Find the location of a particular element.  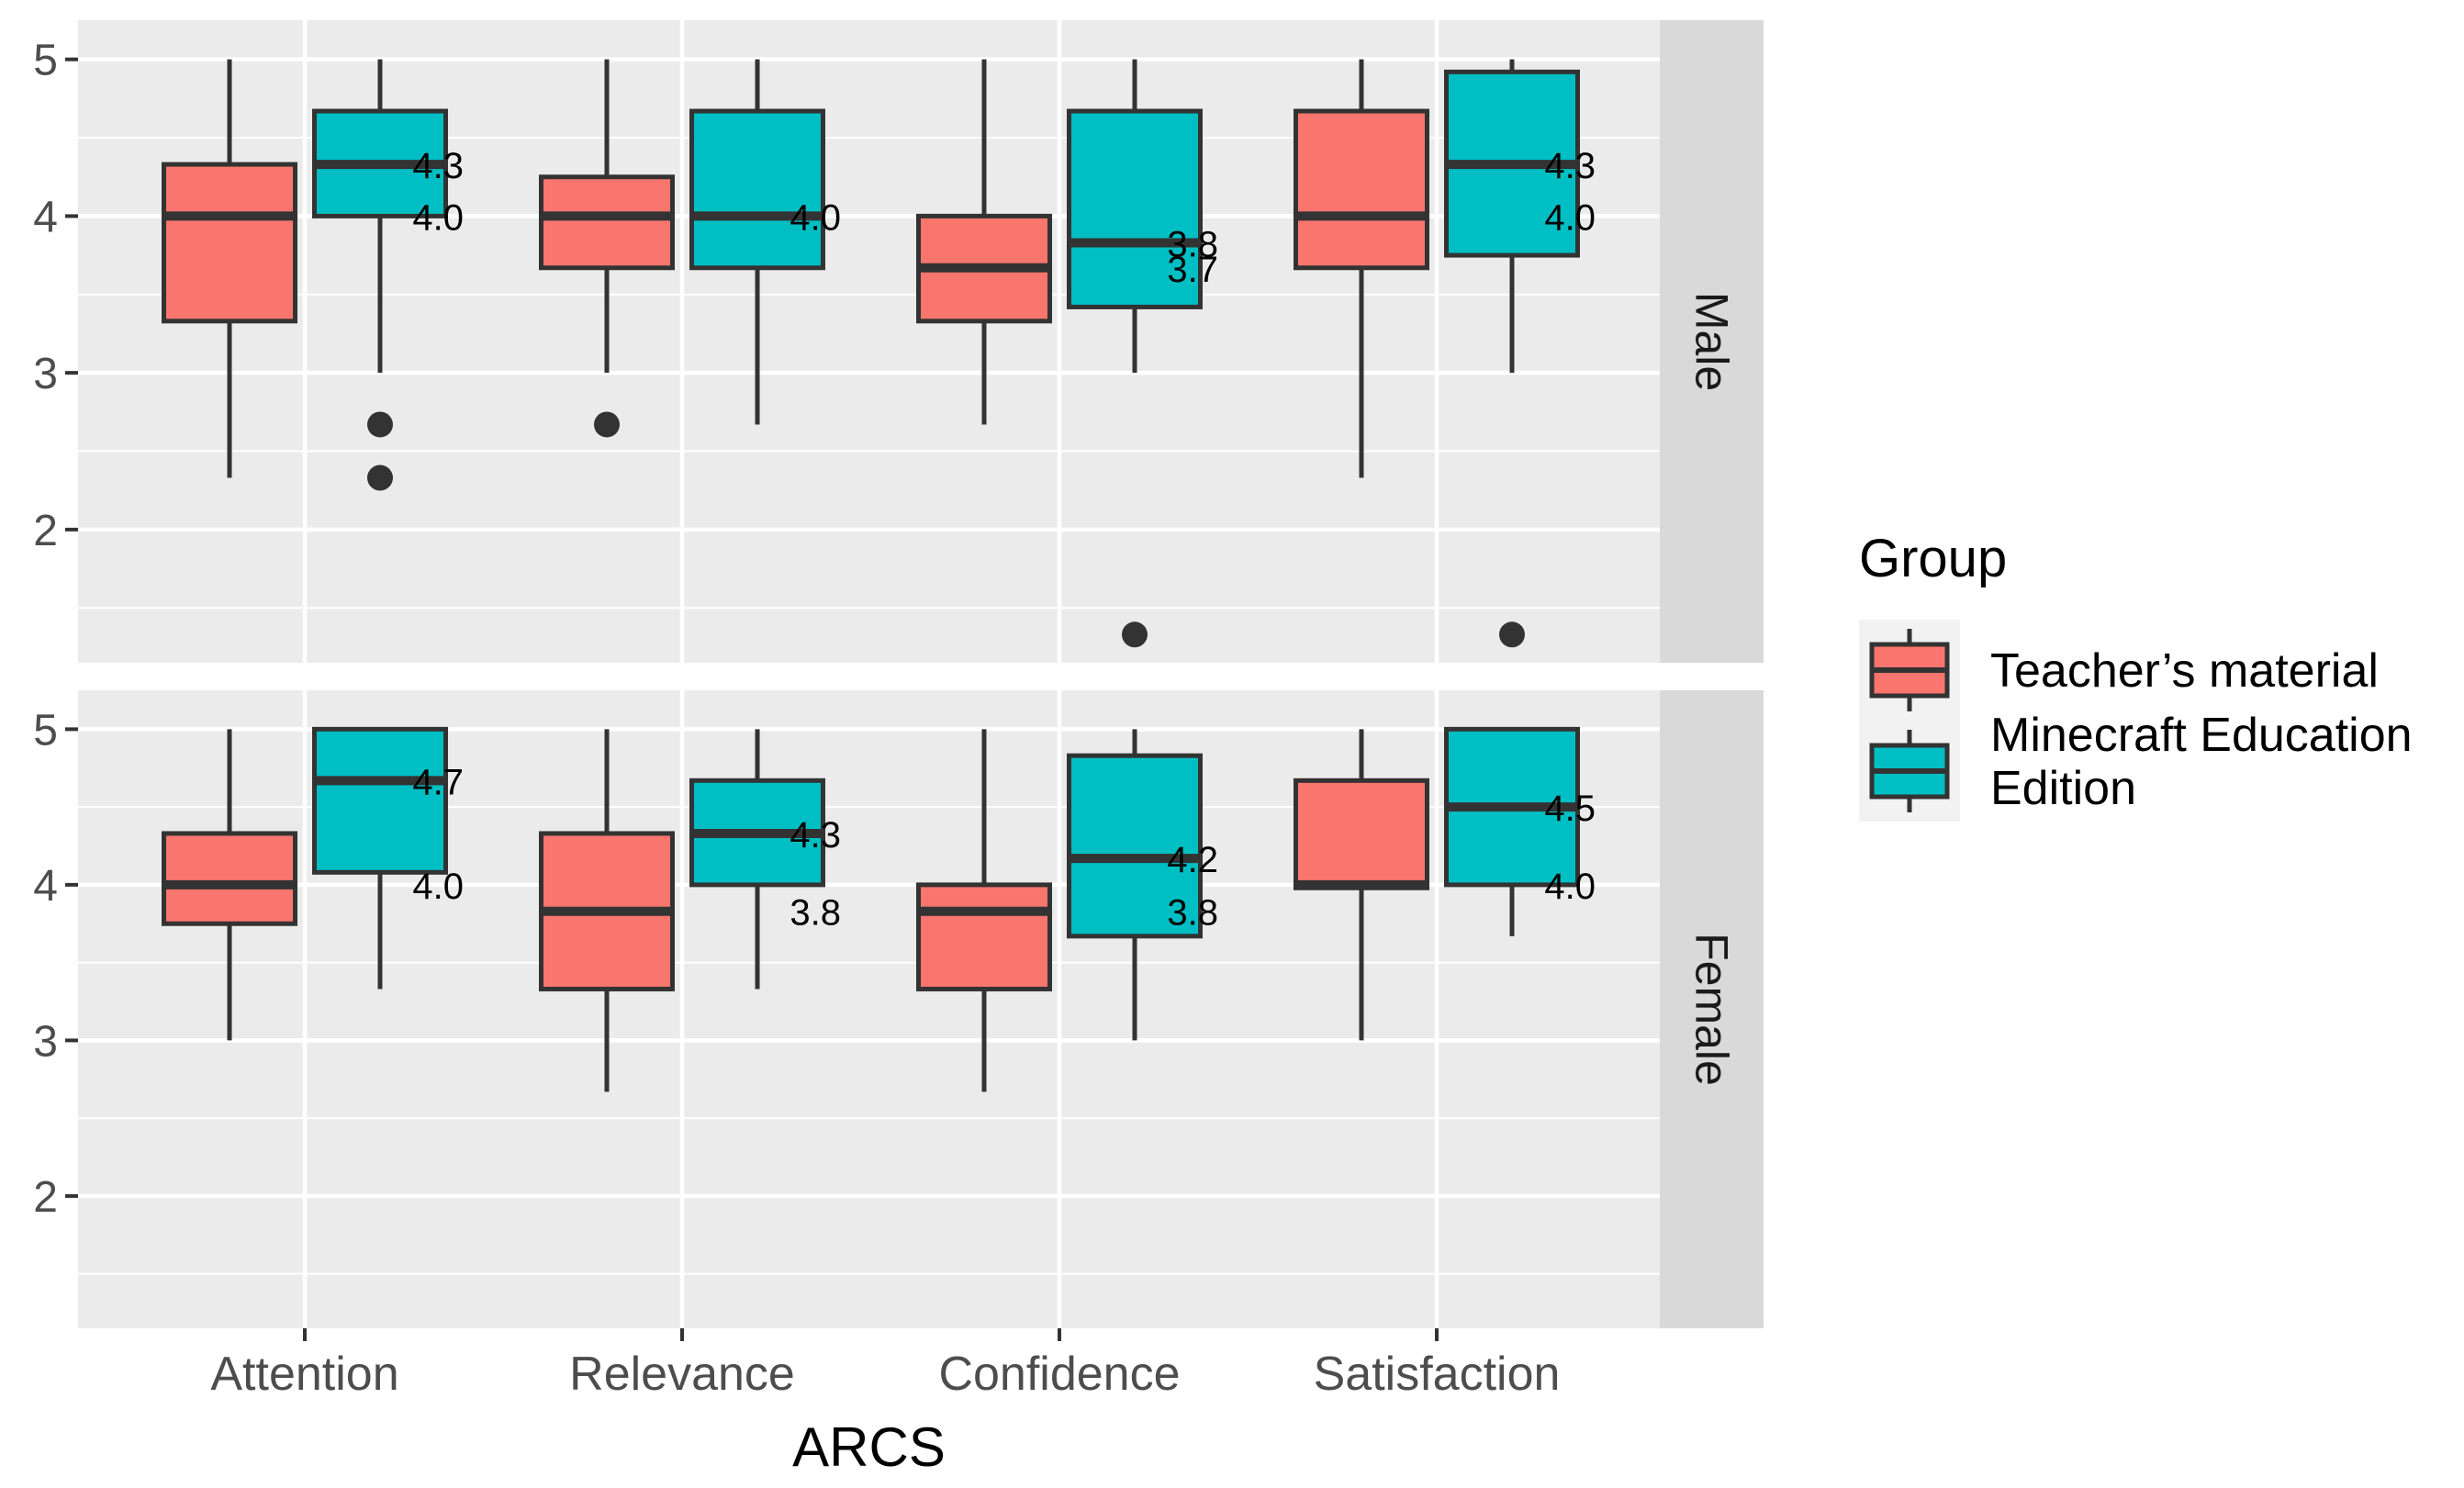

legend-entry-teacher: Teacher’s material is located at coordinates (2119, 670).